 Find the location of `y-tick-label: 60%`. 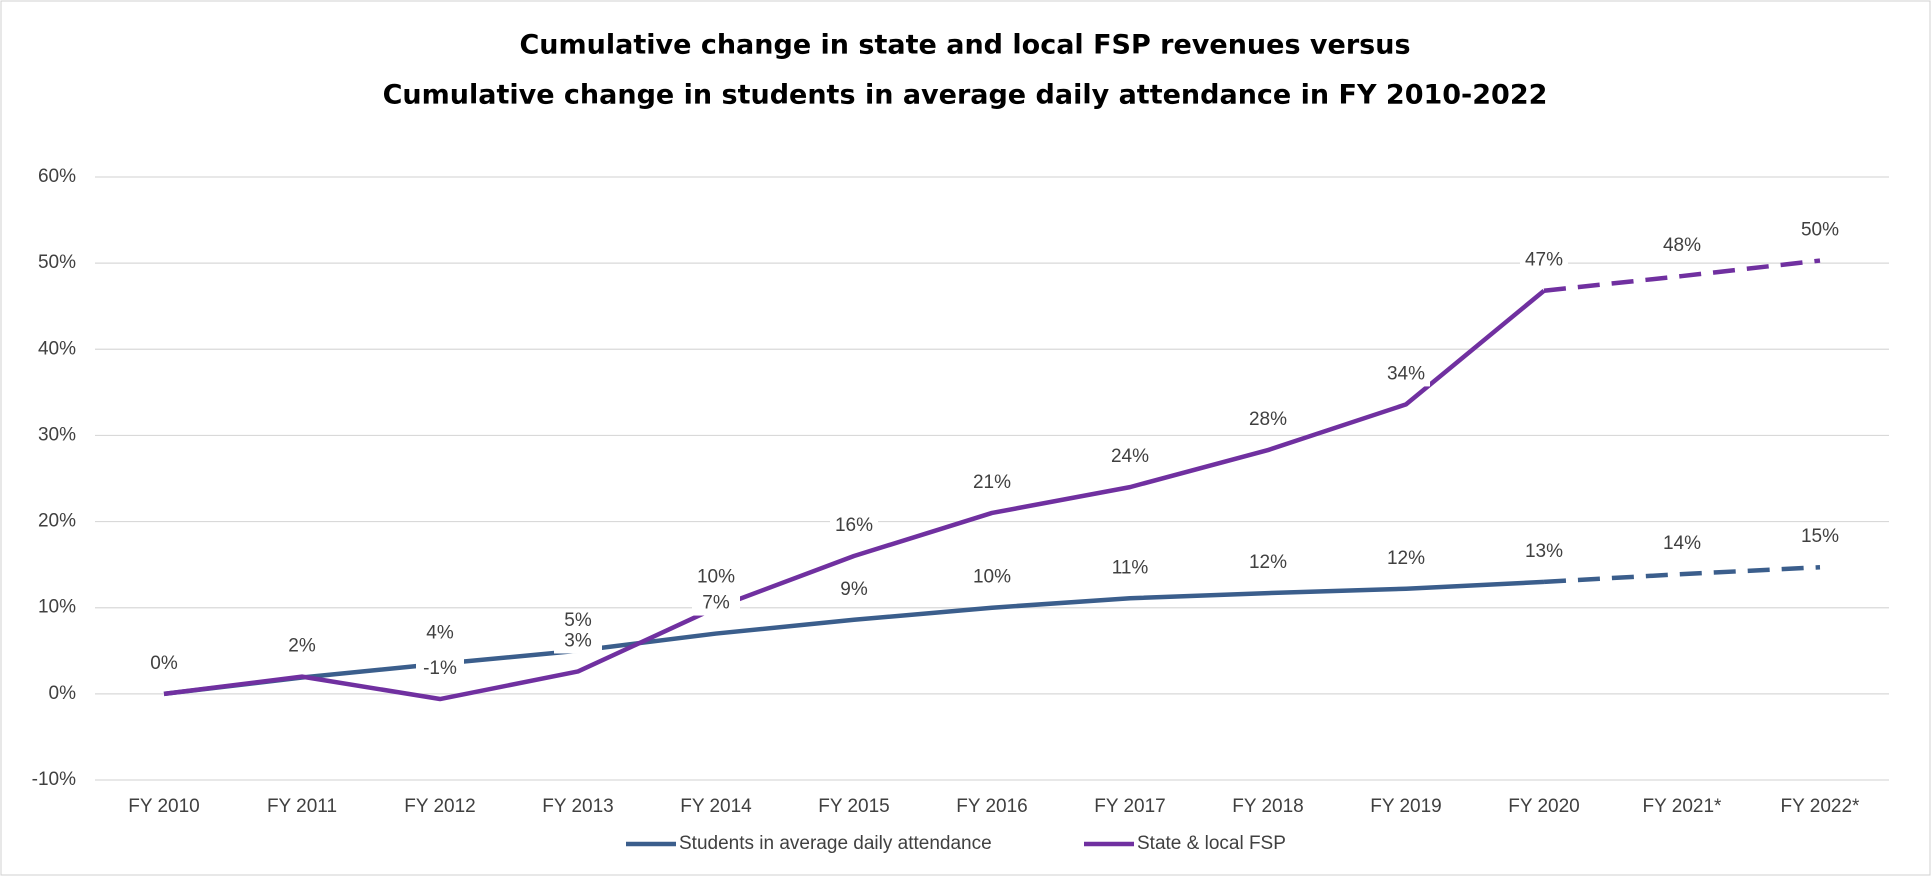

y-tick-label: 60% is located at coordinates (57, 176).